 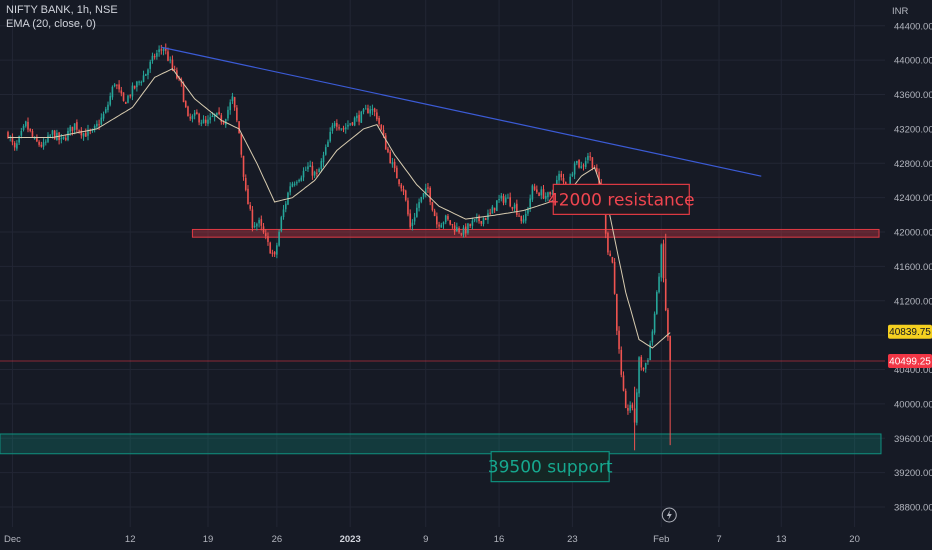 I want to click on lightning-icon, so click(x=669, y=515).